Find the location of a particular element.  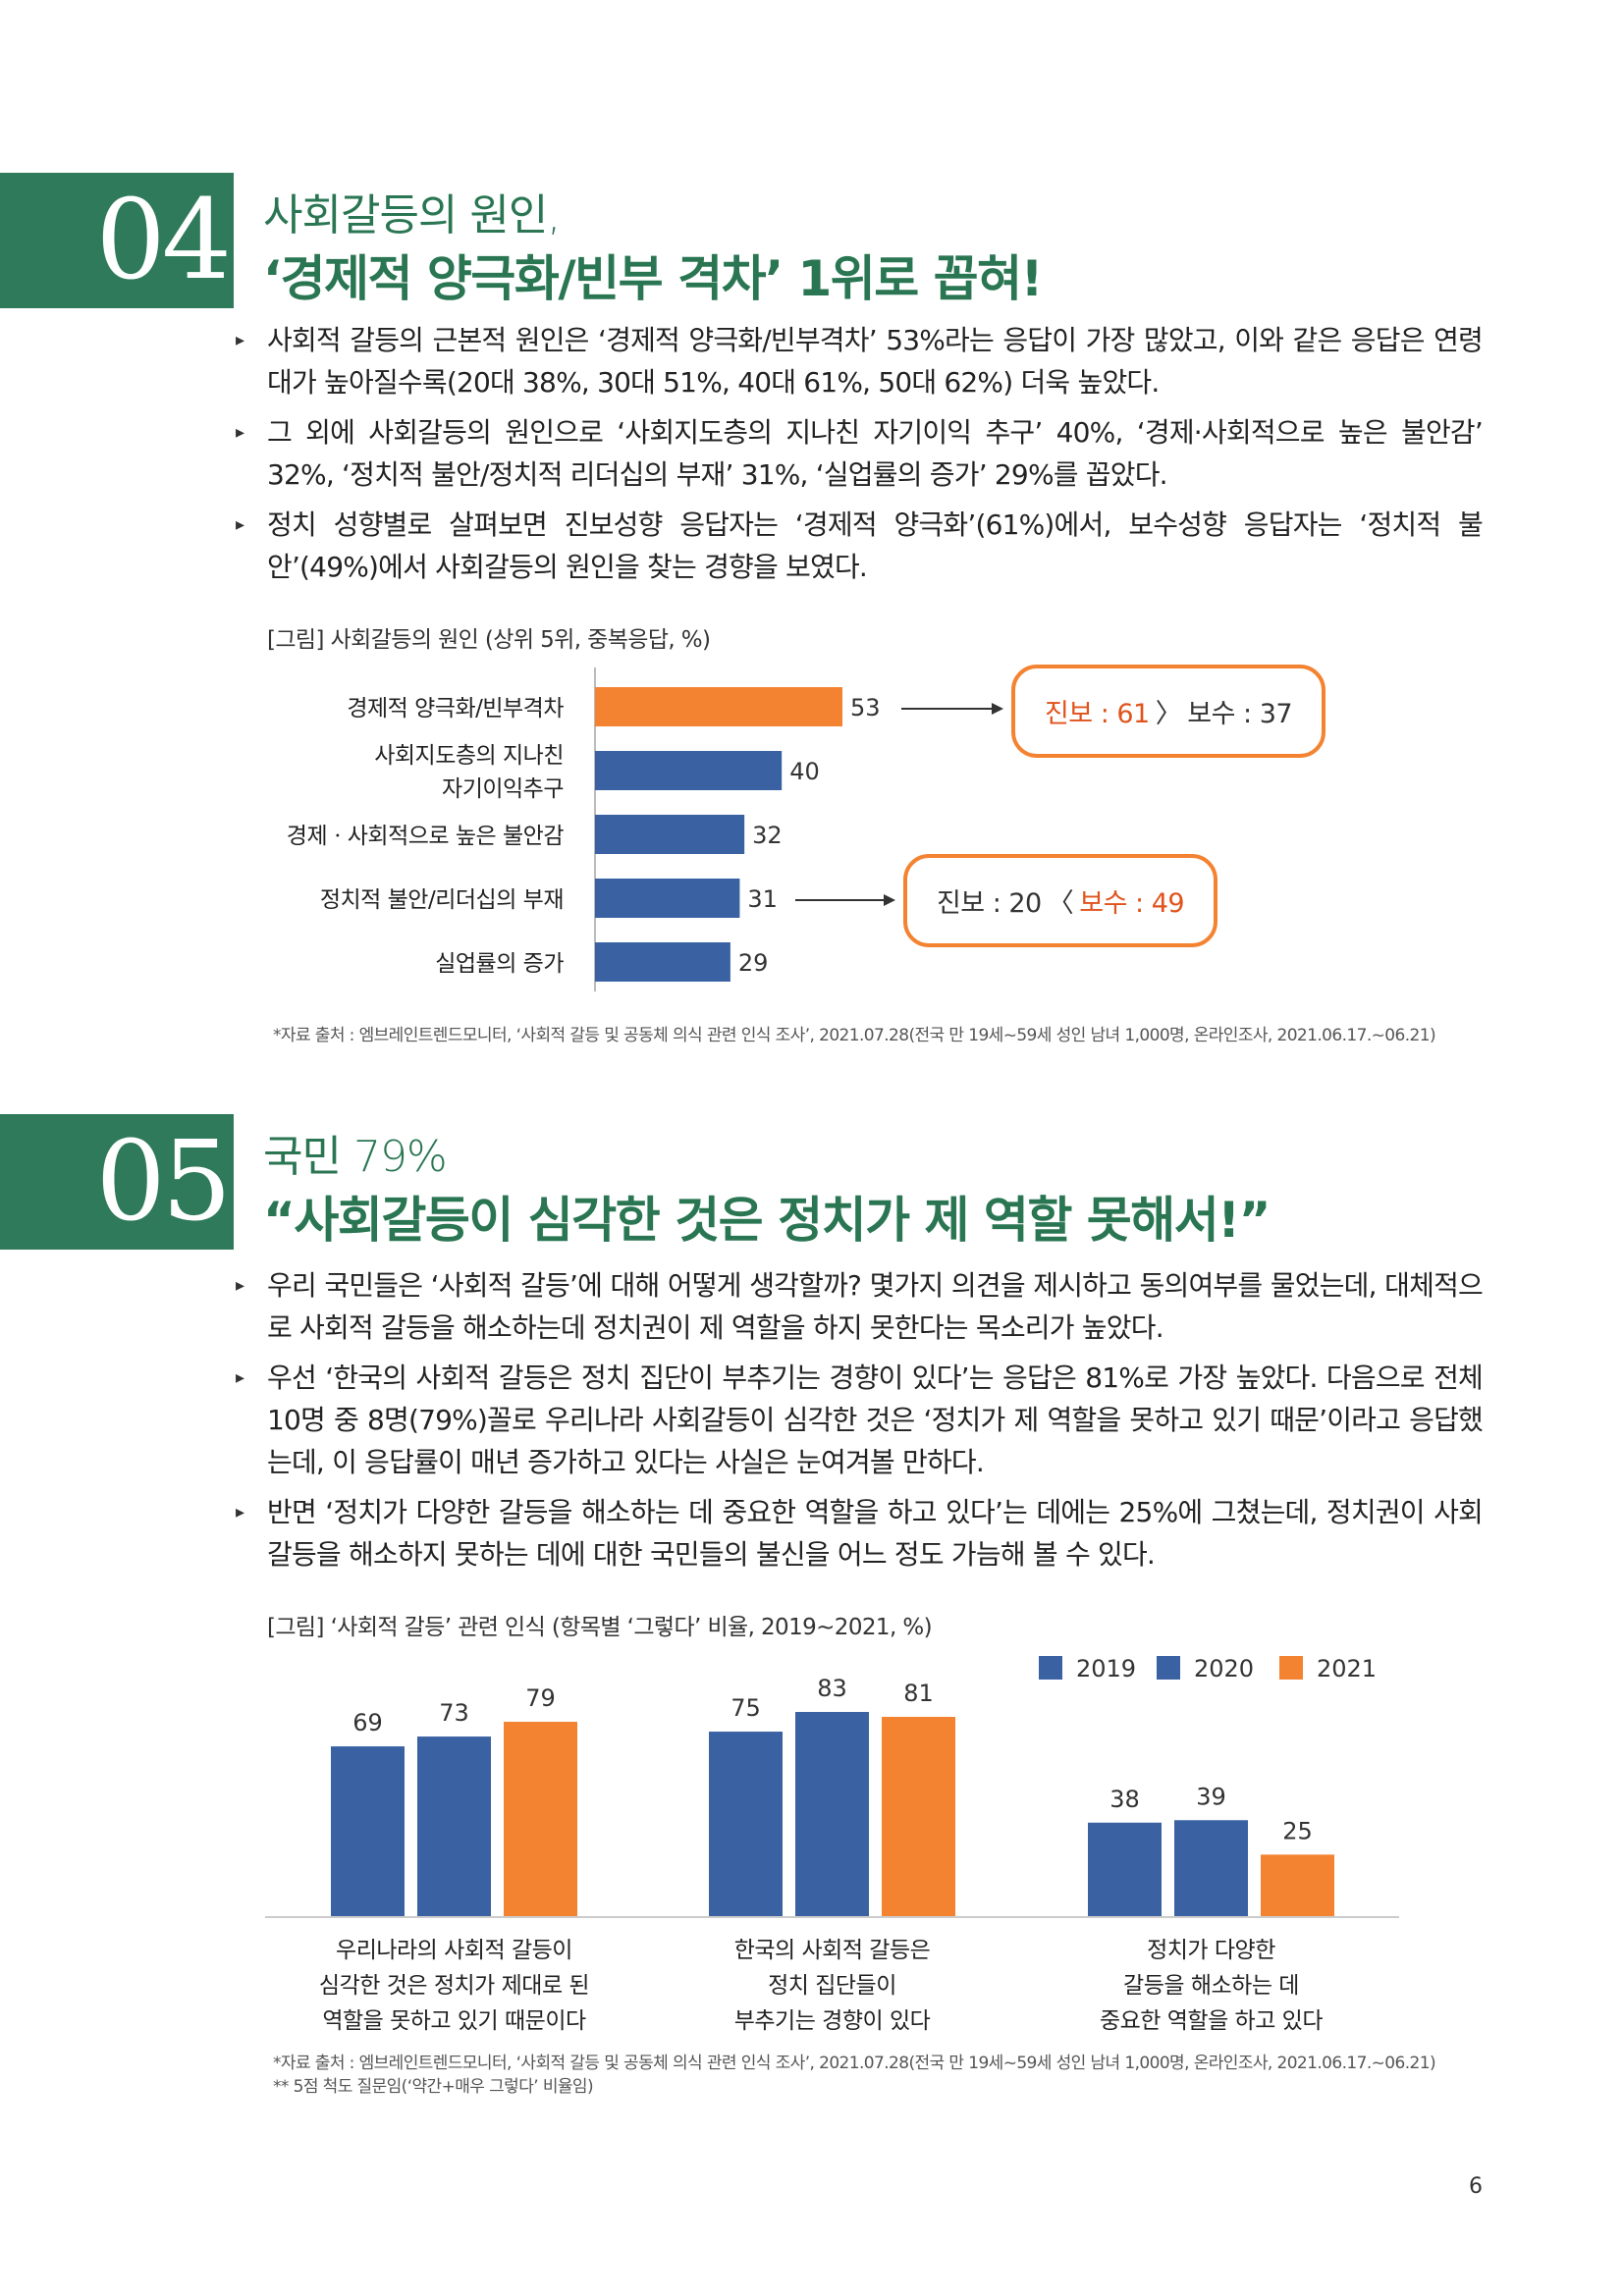

section-number-04: 04 is located at coordinates (117, 241).